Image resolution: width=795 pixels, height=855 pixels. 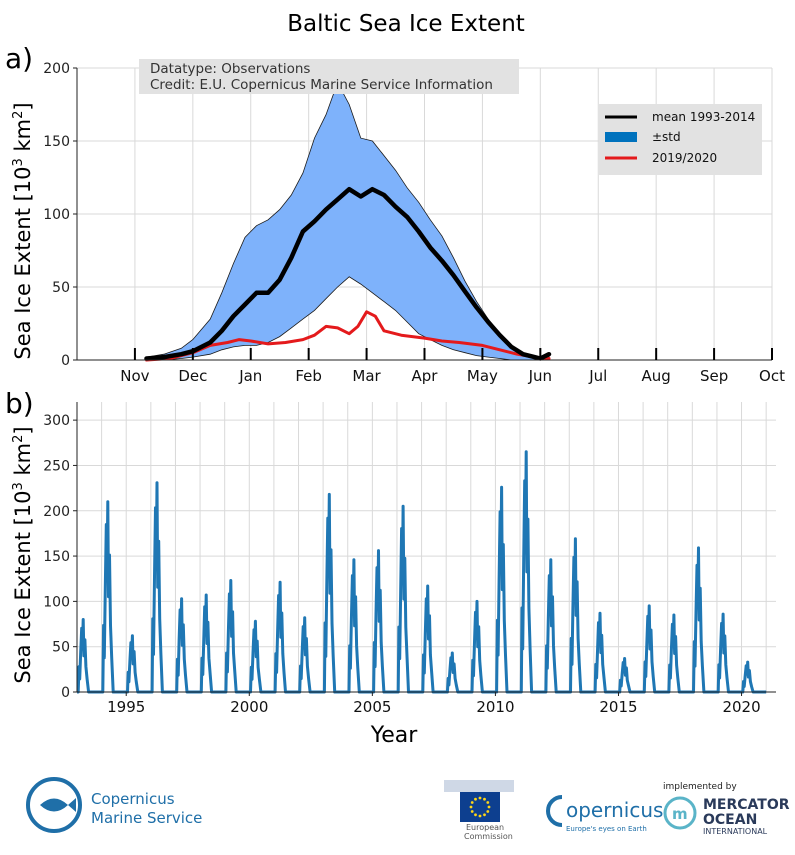 I want to click on panel-a-label: a), so click(x=19, y=58).